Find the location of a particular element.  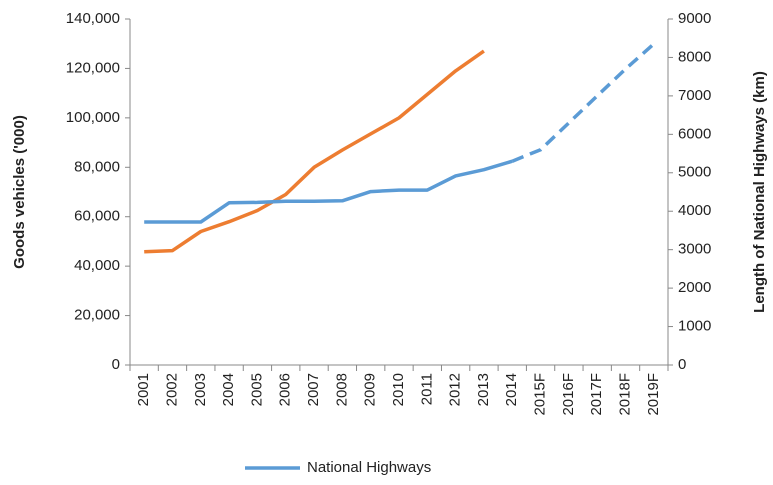

x-tick-label: 2005 is located at coordinates (256, 389).